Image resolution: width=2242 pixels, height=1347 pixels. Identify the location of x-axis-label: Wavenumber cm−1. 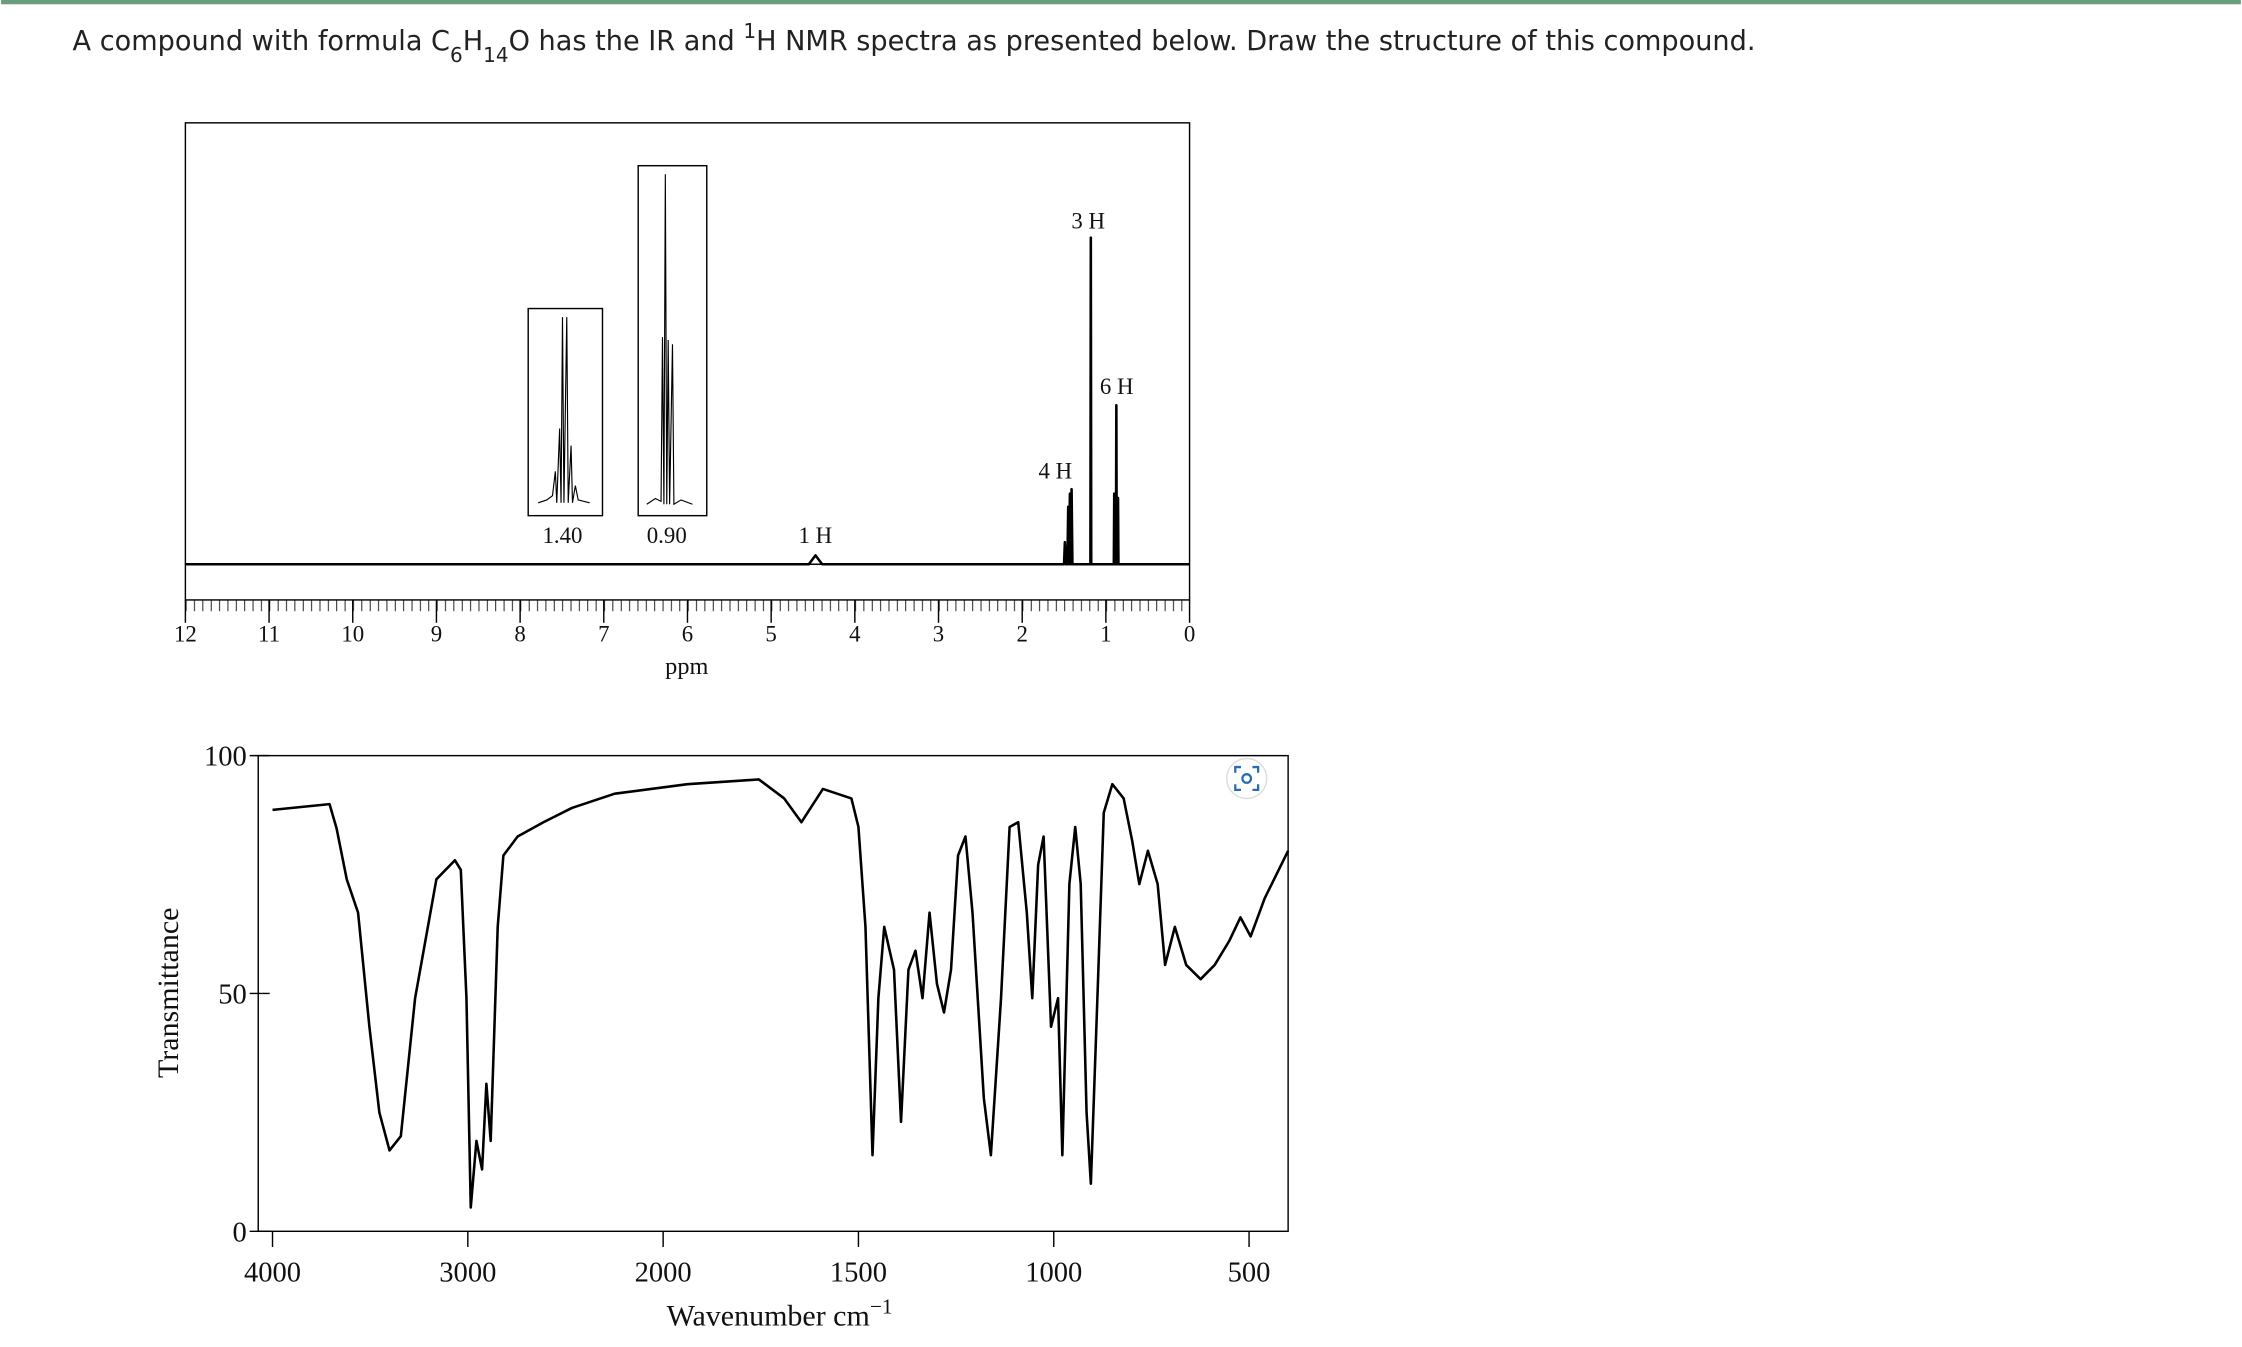
(780, 1314).